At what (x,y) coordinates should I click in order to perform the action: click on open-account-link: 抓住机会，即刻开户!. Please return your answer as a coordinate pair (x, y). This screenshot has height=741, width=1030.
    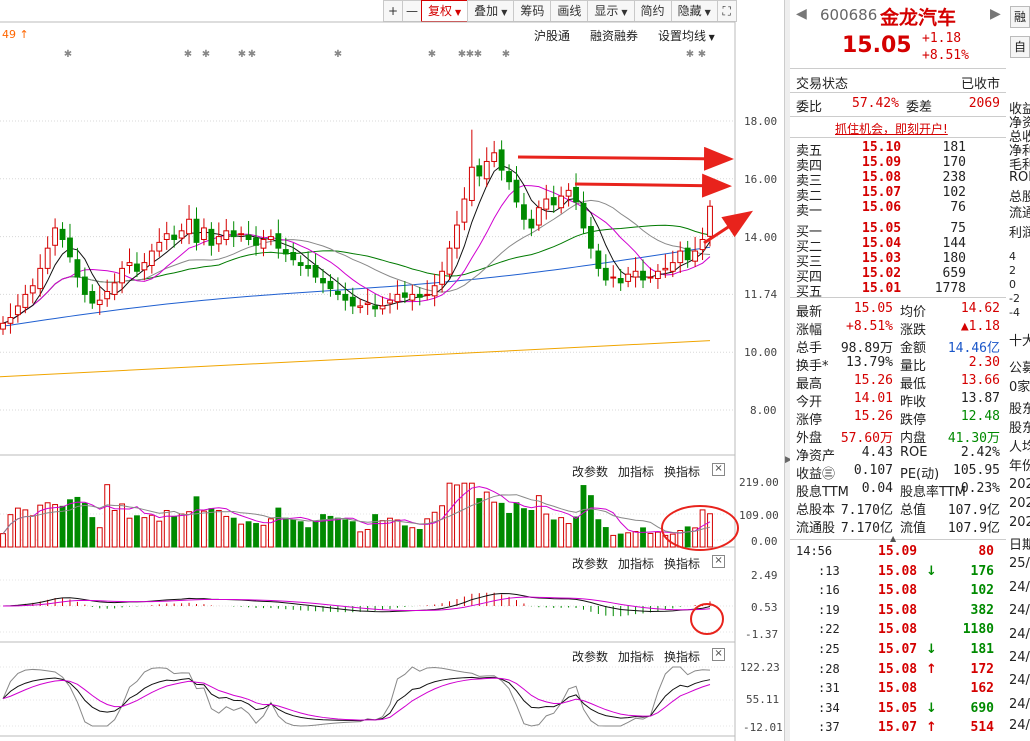
    Looking at the image, I should click on (891, 129).